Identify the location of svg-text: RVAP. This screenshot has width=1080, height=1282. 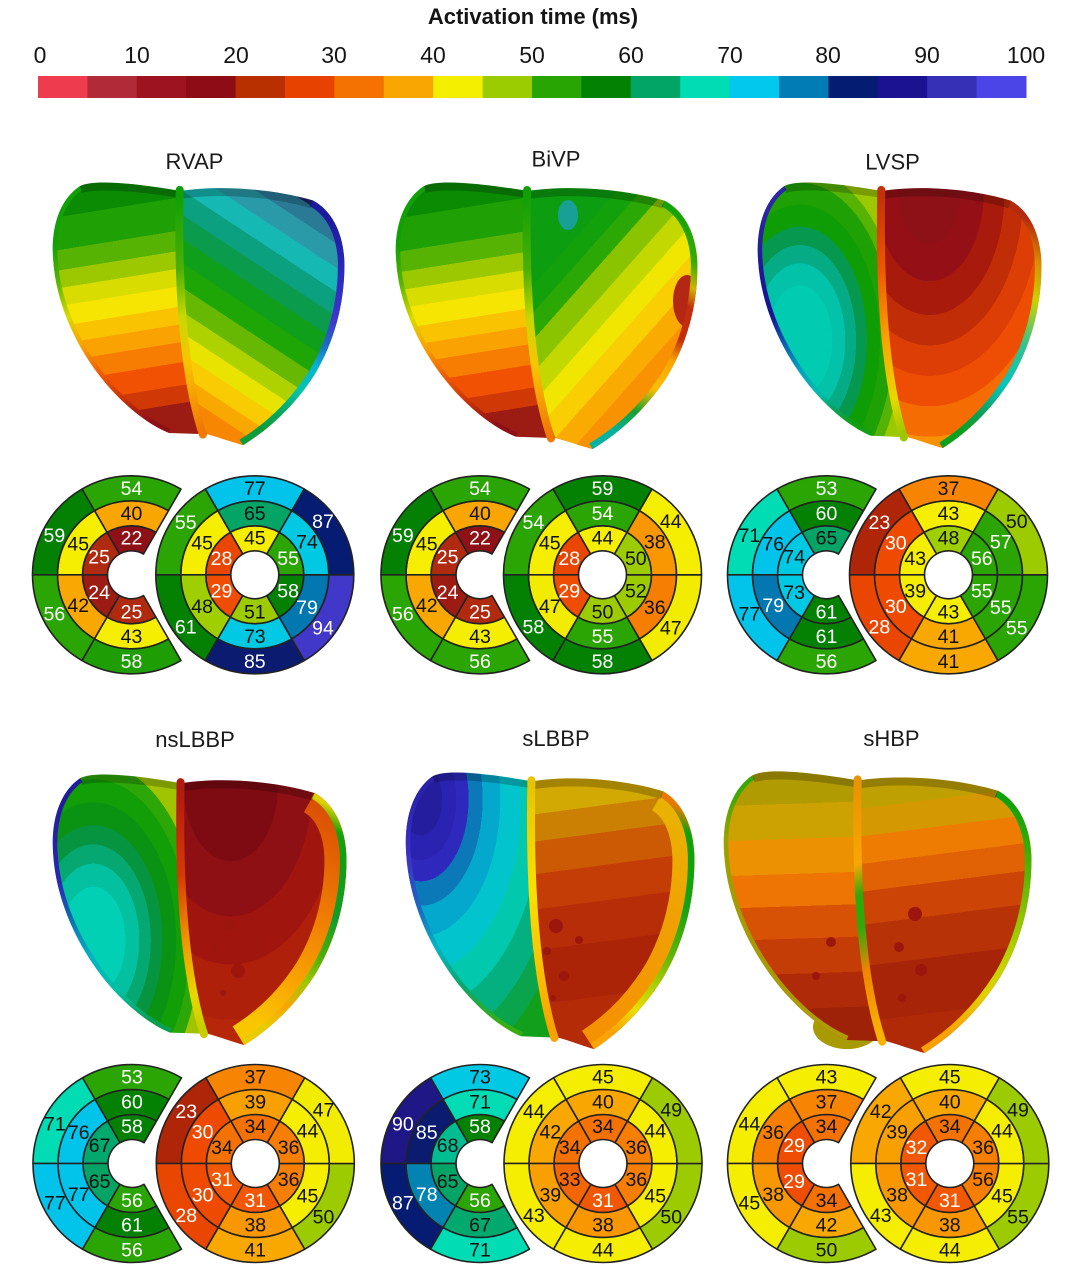
(195, 161).